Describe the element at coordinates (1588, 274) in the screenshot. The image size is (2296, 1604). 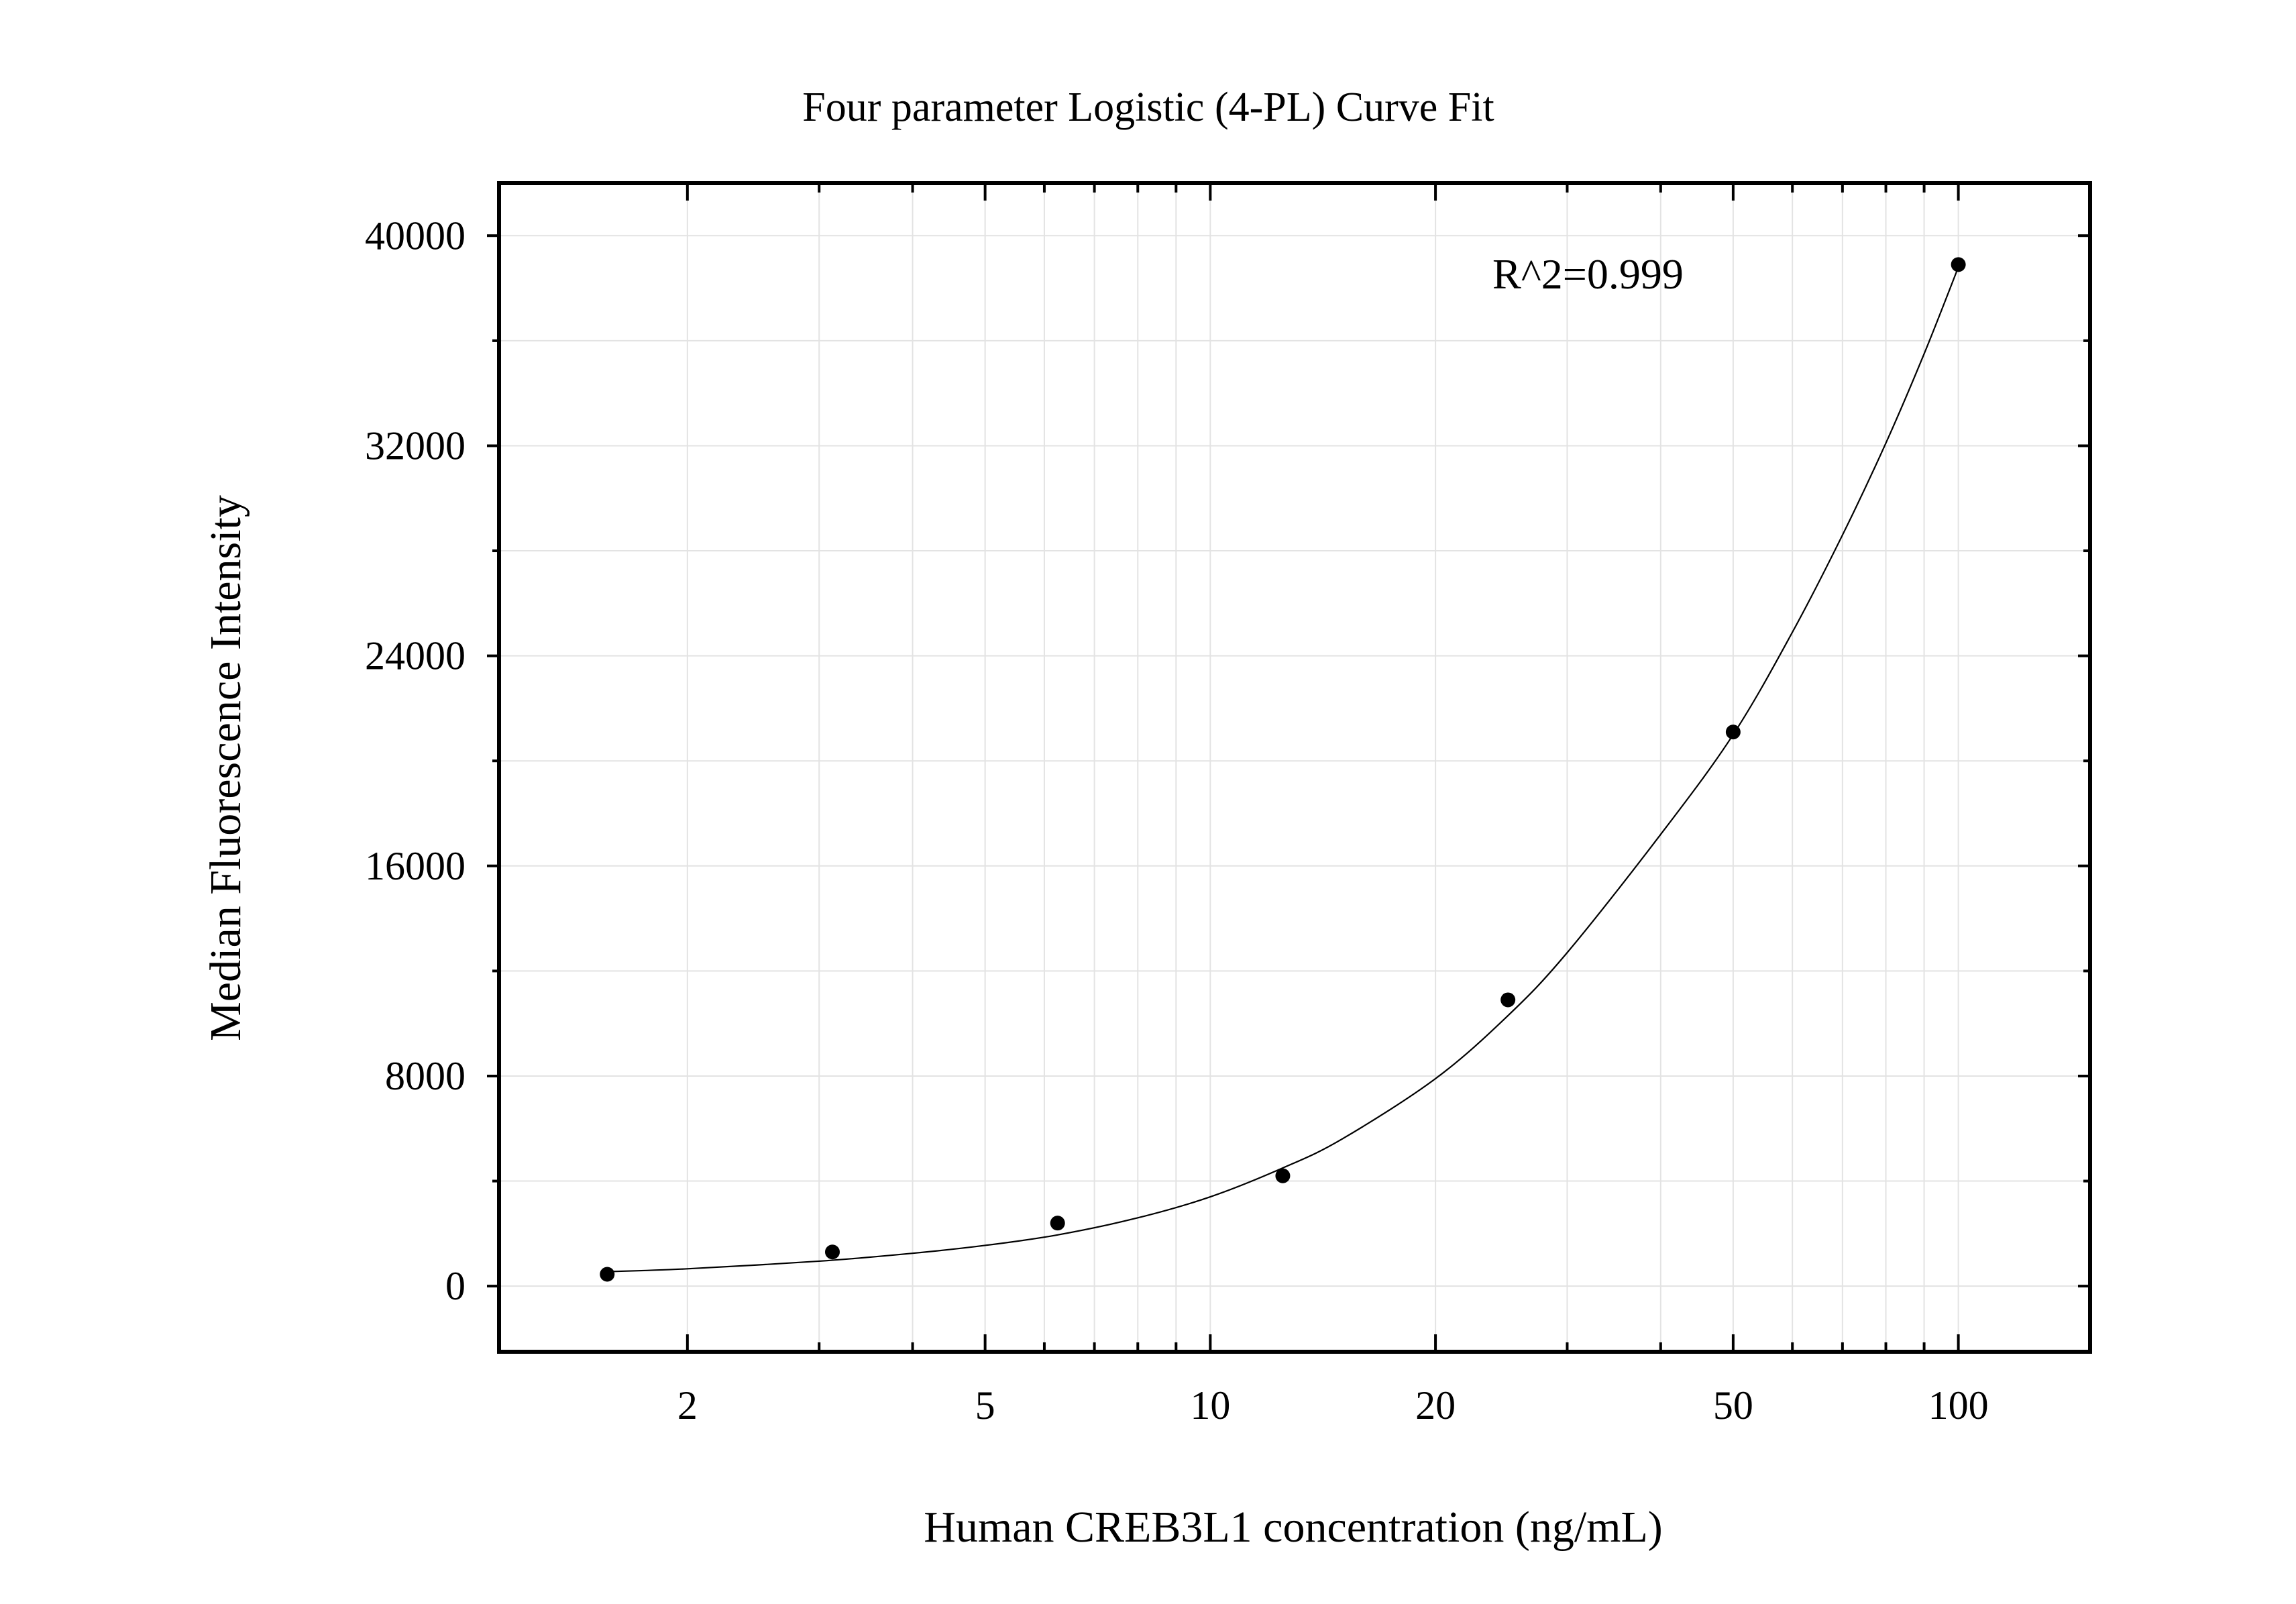
I see `r-squared-annotation: R^2=0.999` at that location.